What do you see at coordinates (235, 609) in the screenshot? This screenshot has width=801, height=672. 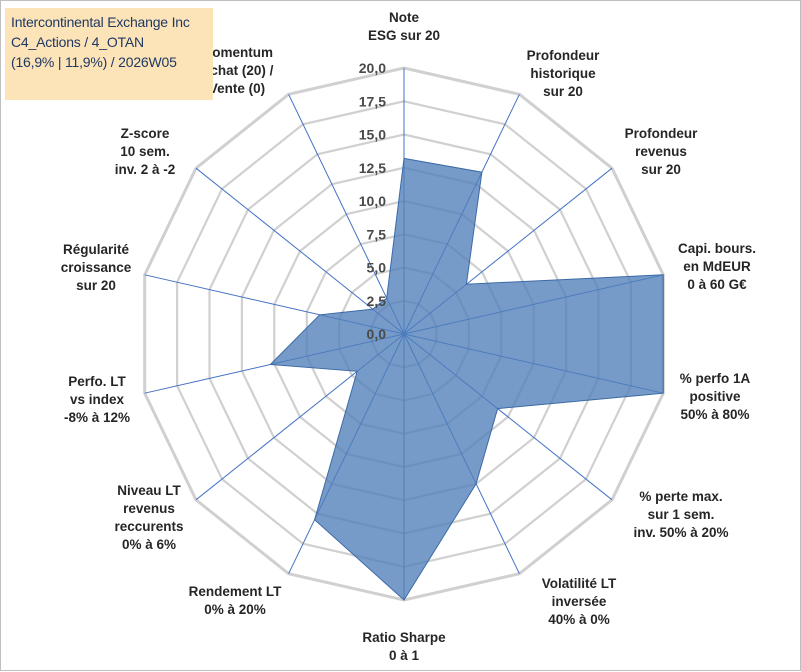 I see `axis-label-line: 0% à 20%` at bounding box center [235, 609].